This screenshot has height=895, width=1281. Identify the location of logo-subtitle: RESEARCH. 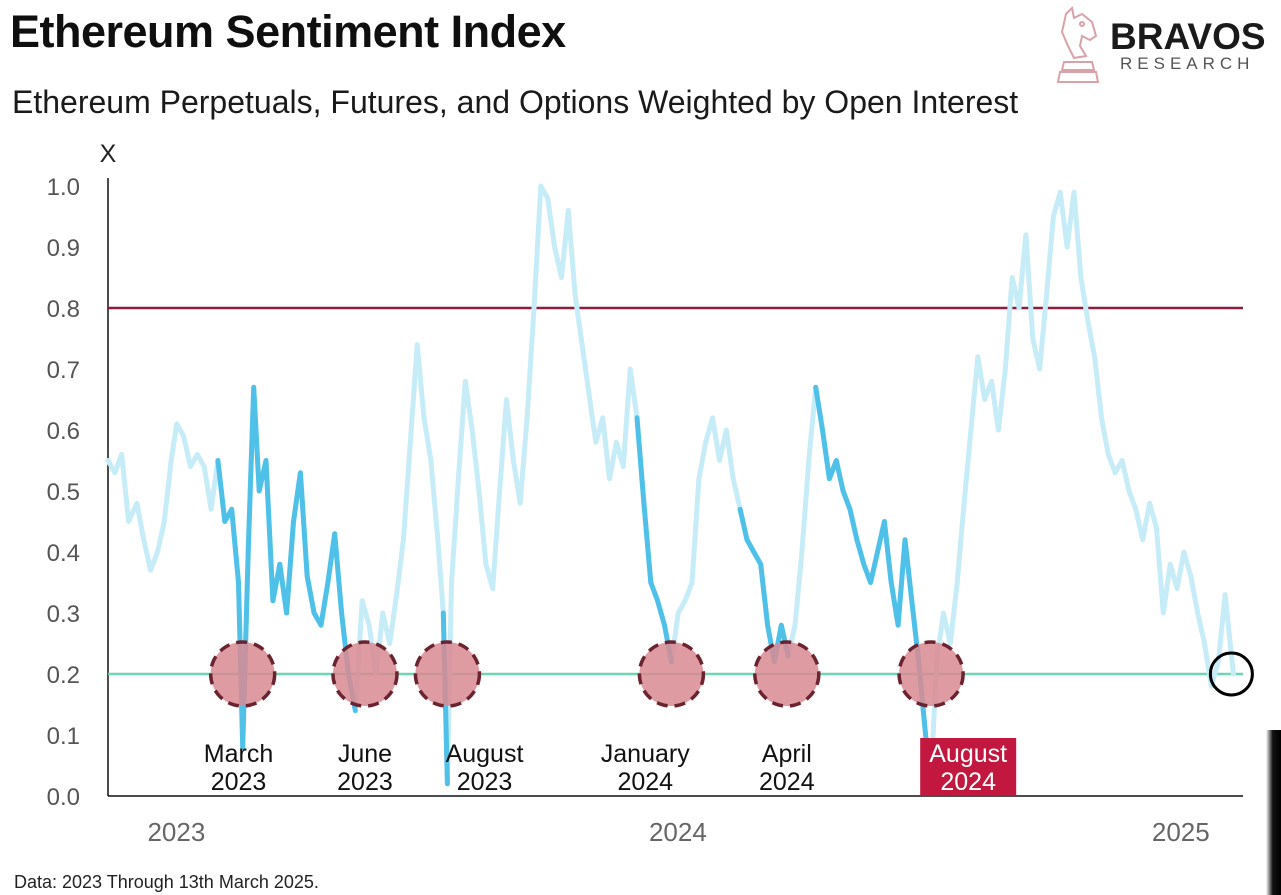
(1187, 63).